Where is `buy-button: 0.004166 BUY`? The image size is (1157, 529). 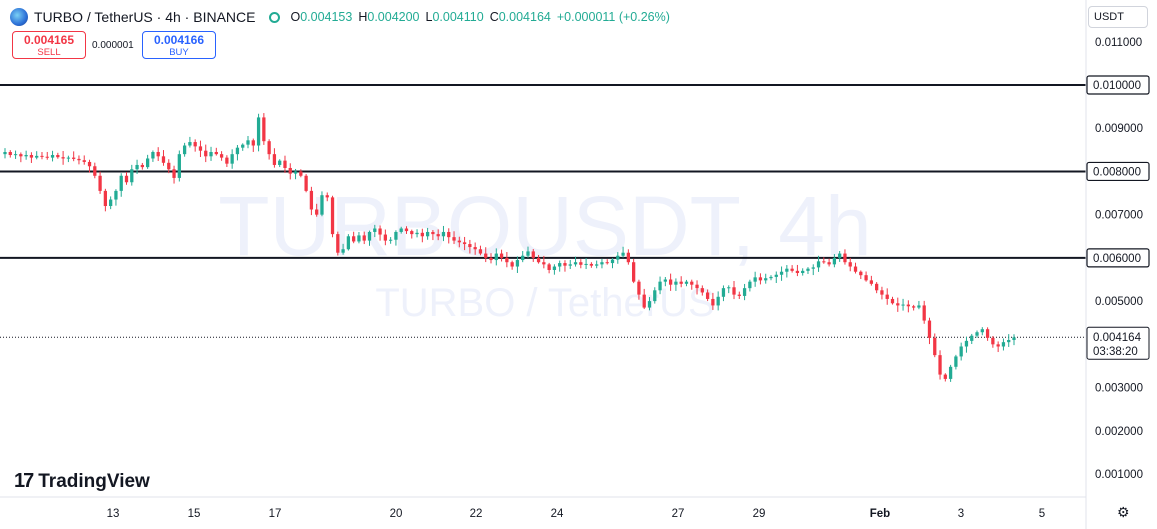 buy-button: 0.004166 BUY is located at coordinates (179, 45).